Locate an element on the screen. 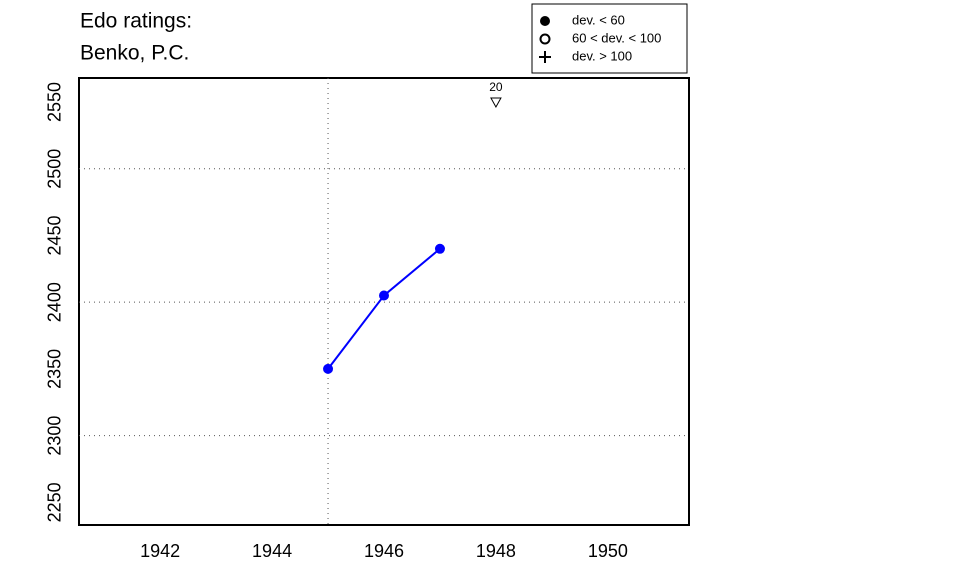  annotation-marker is located at coordinates (496, 103).